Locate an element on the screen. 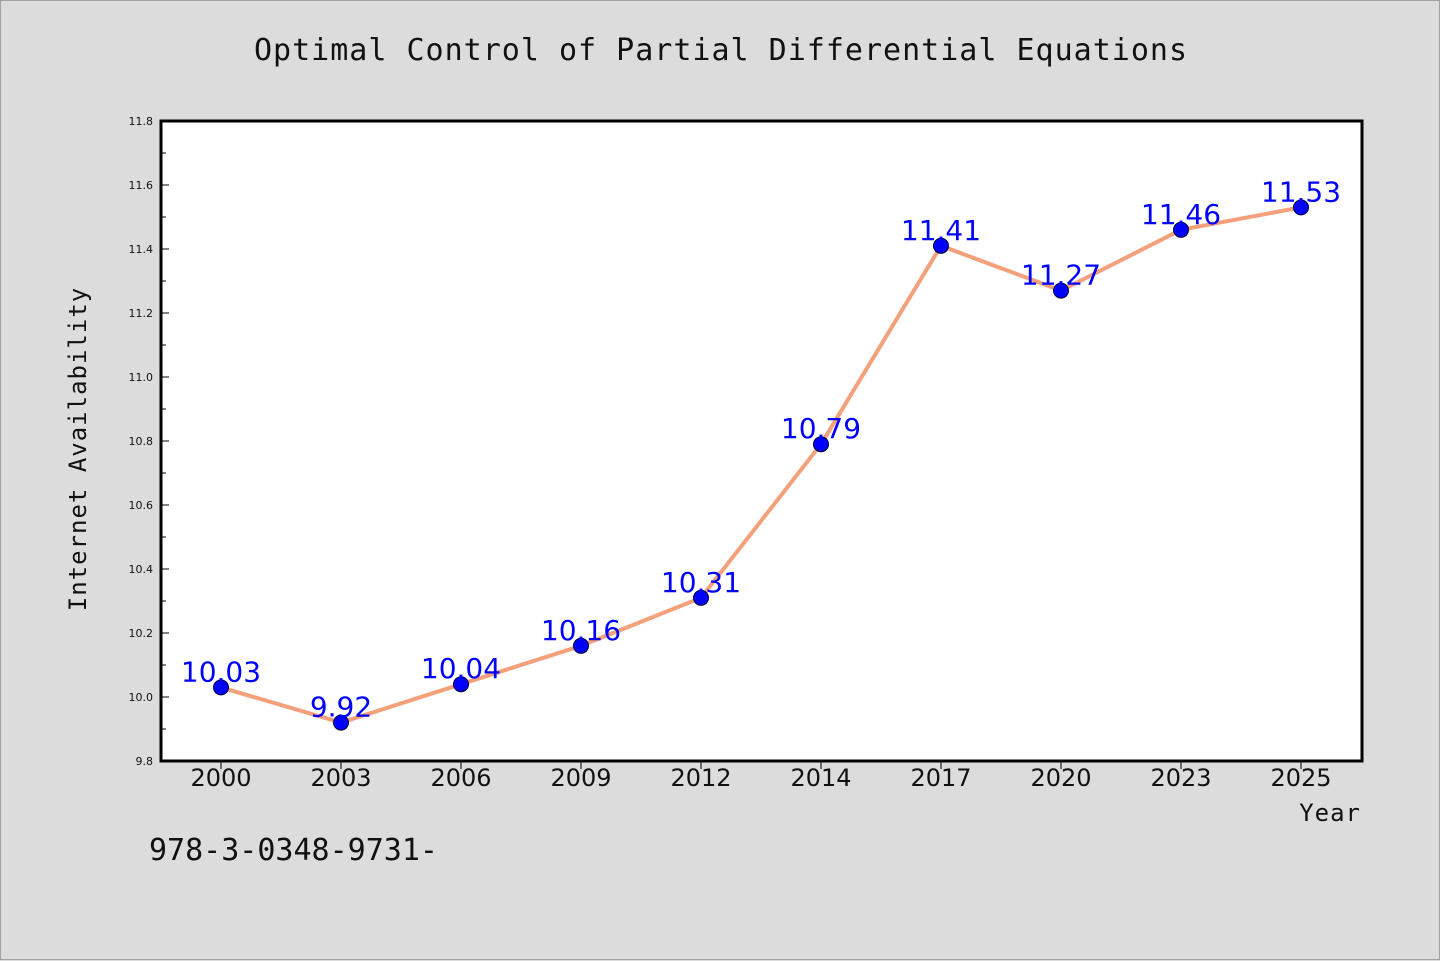 The image size is (1440, 961). y-tick-label: 9.8 is located at coordinates (145, 761).